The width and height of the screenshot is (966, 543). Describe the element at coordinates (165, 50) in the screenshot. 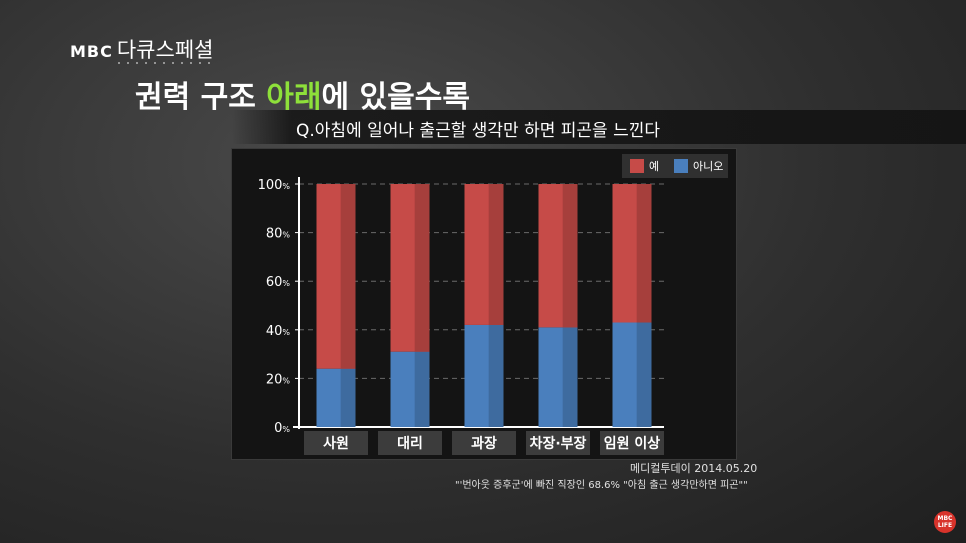

I see `program-name: 다큐스페셜` at that location.